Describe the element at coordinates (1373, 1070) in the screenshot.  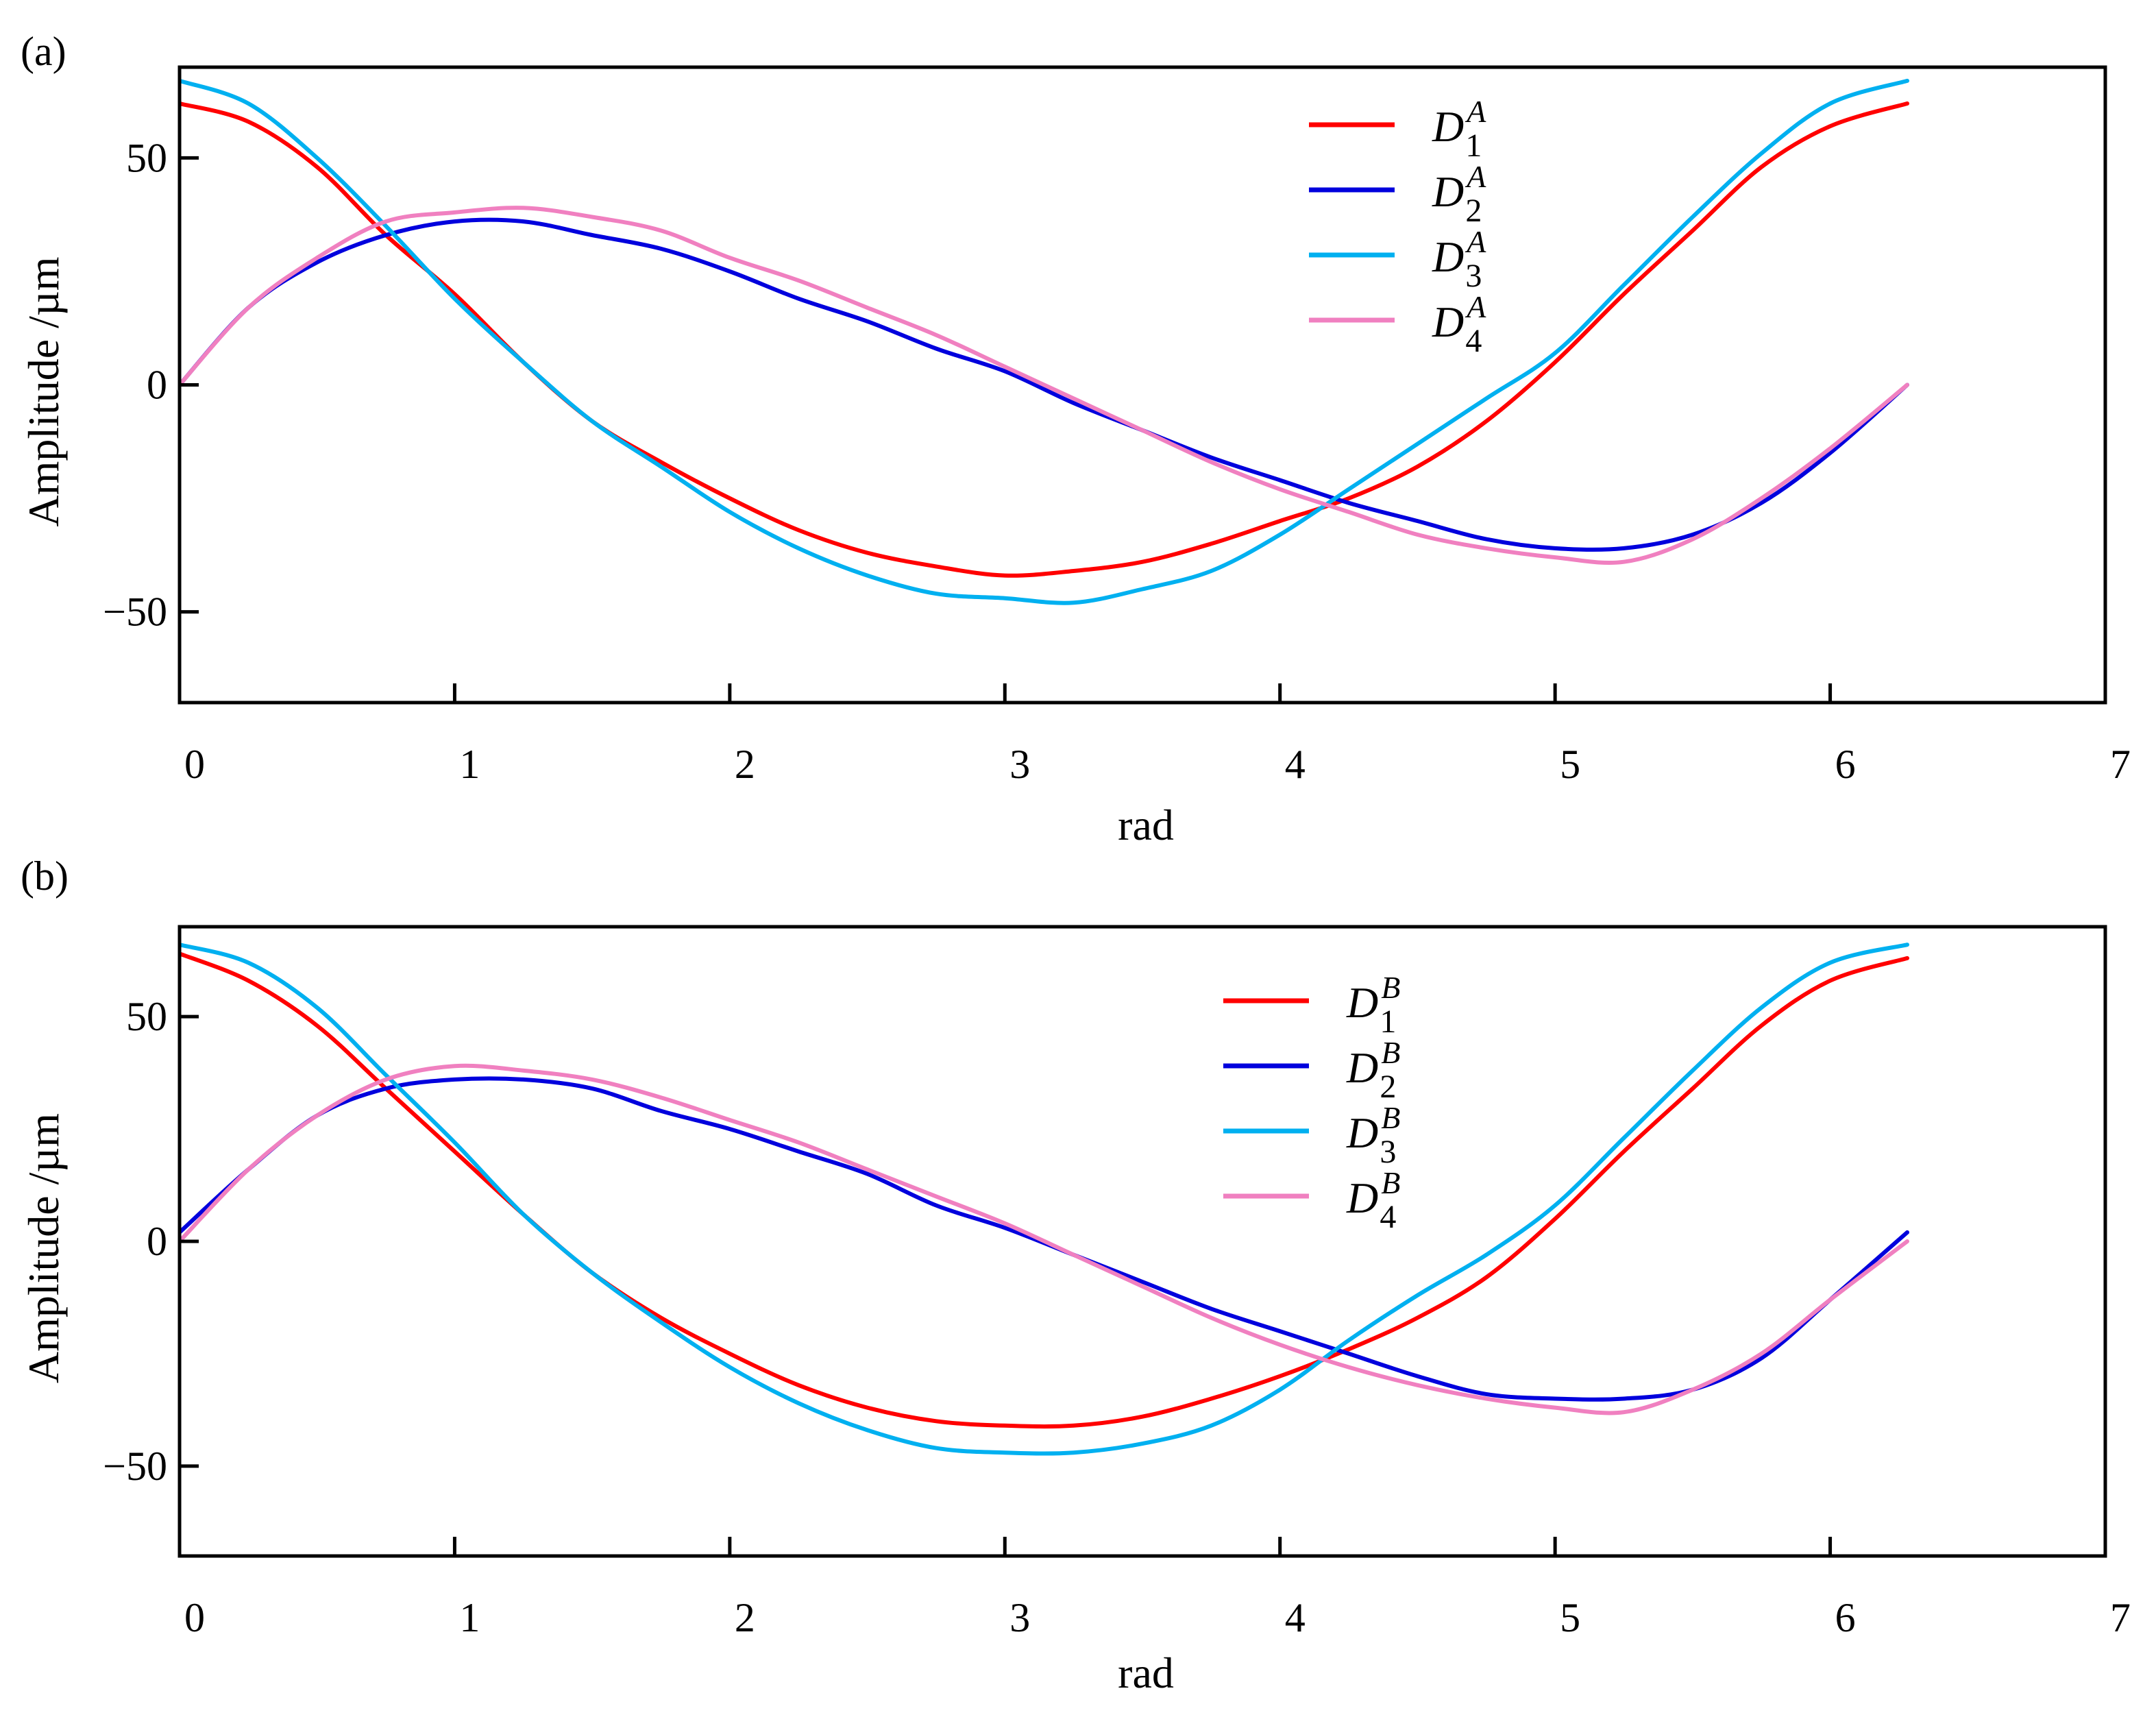
I see `legend-label: DB 2` at that location.